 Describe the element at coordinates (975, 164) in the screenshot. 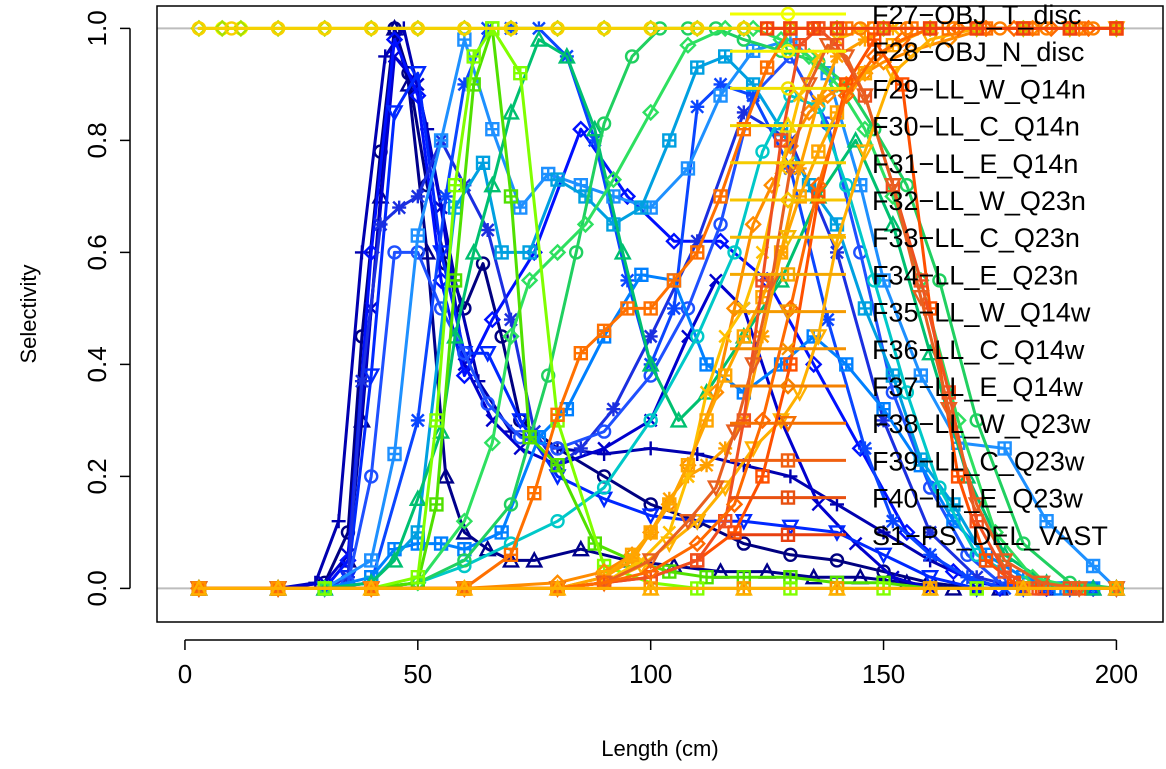

I see `legend-label: F31−LL_E_Q14n` at that location.